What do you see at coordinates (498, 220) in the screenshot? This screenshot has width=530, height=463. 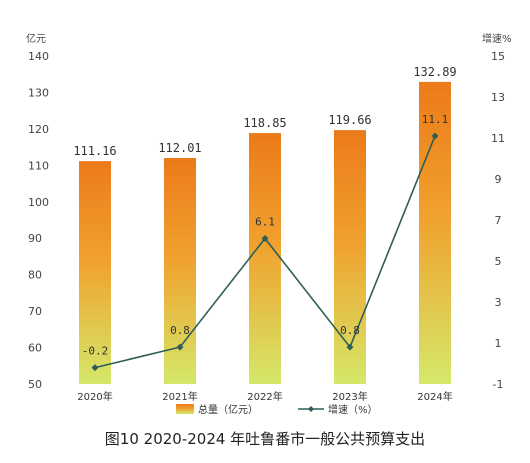 I see `right-tick-label: 7` at bounding box center [498, 220].